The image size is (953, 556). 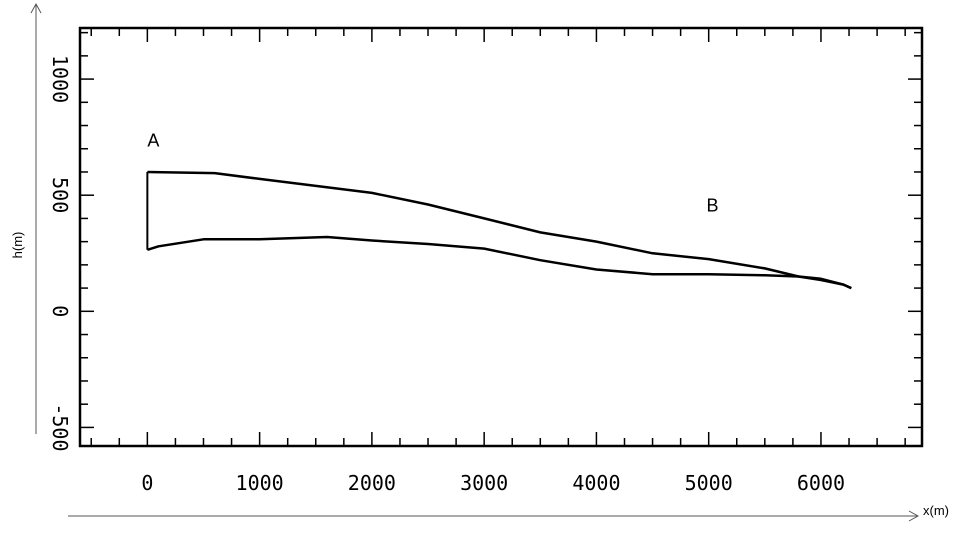 I want to click on x-tick-label: 0, so click(x=147, y=483).